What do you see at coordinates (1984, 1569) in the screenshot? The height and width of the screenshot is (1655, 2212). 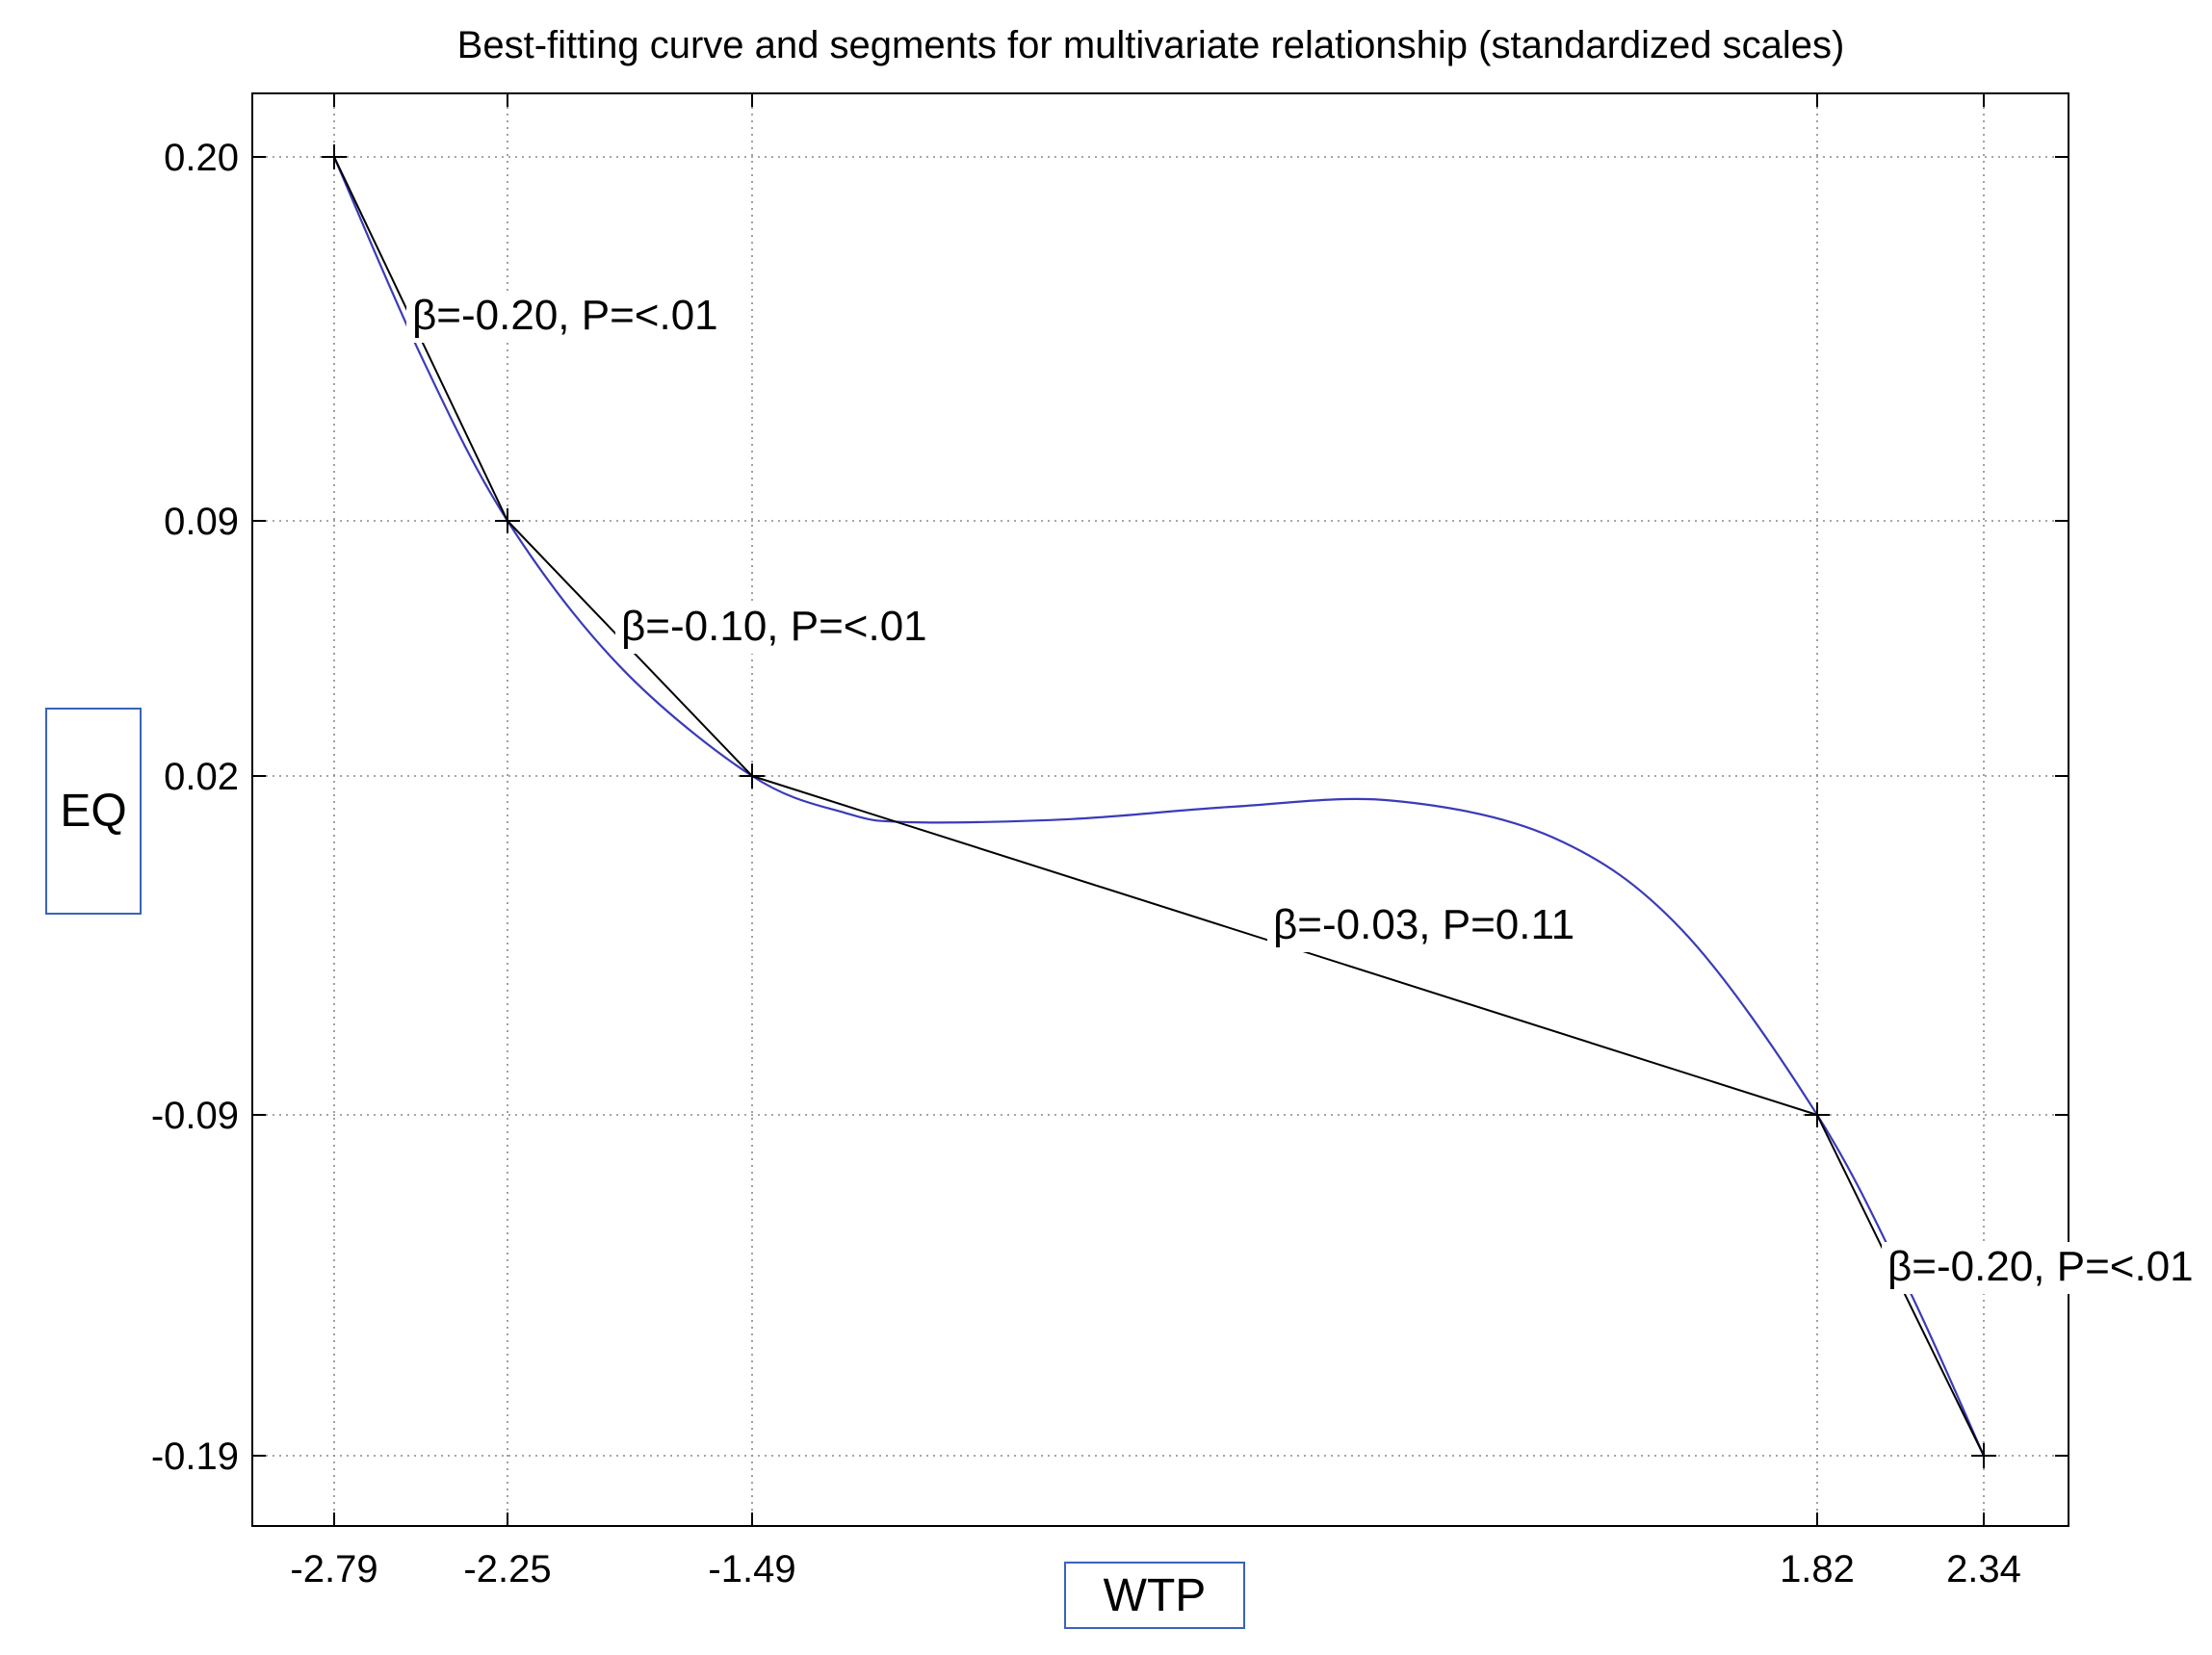 I see `x-tick-label: 2.34` at bounding box center [1984, 1569].